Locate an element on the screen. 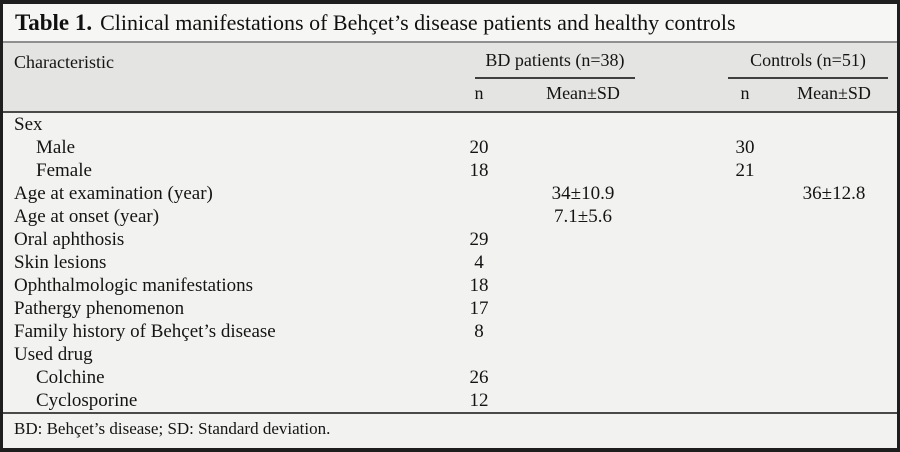 The image size is (900, 452). row-label: Skin lesions is located at coordinates (227, 262).